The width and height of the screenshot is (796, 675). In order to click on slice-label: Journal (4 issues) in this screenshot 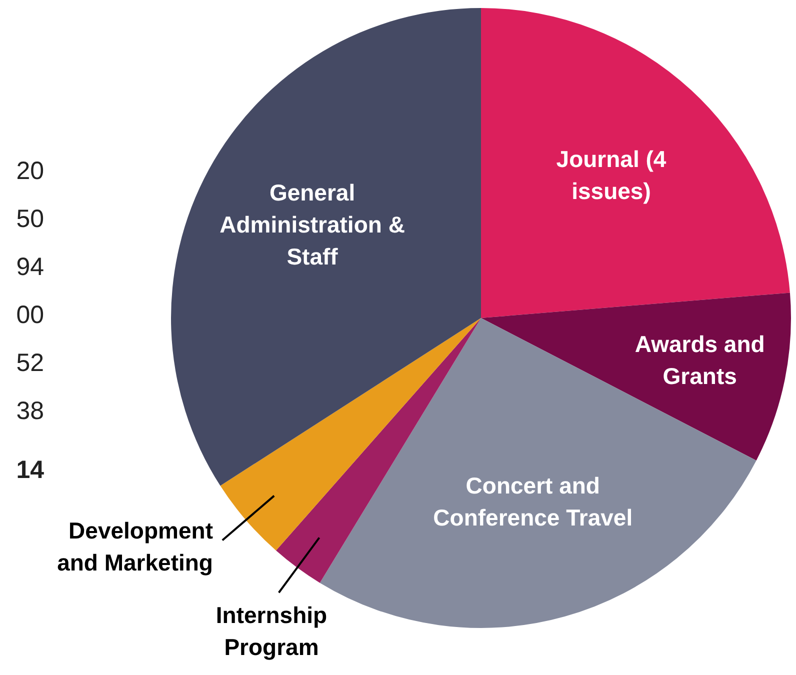, I will do `click(611, 175)`.